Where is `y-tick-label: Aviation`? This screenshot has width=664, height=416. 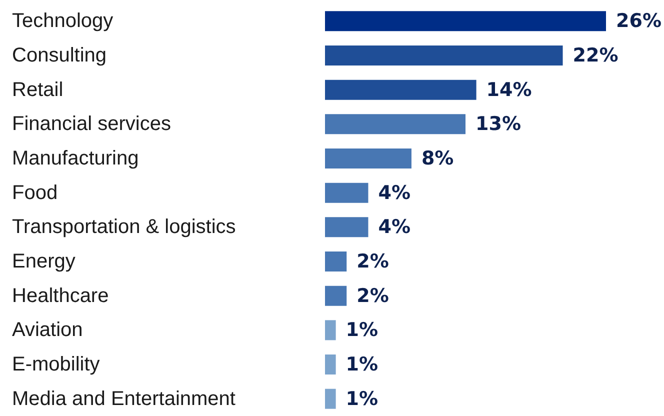 y-tick-label: Aviation is located at coordinates (47, 330).